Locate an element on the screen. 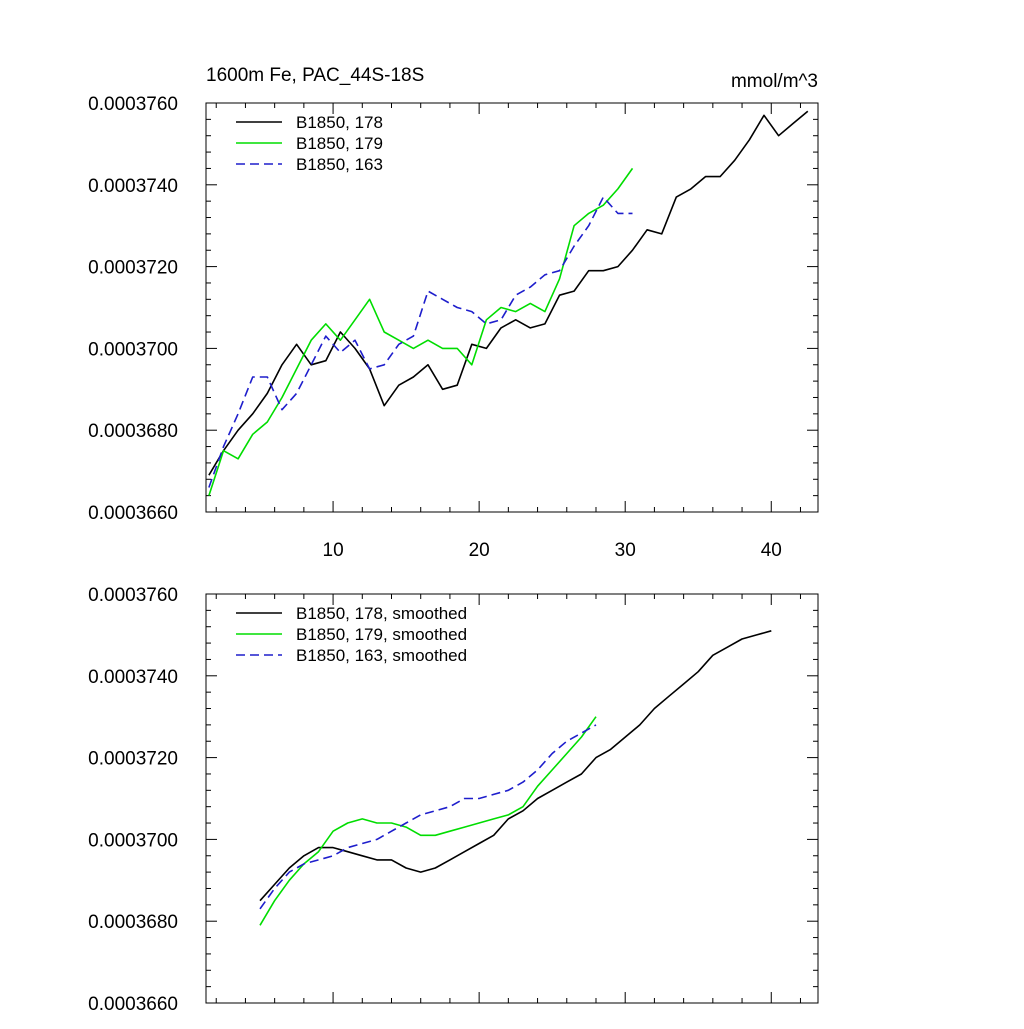 This screenshot has height=1029, width=1024. x-tick-label: 10 is located at coordinates (333, 550).